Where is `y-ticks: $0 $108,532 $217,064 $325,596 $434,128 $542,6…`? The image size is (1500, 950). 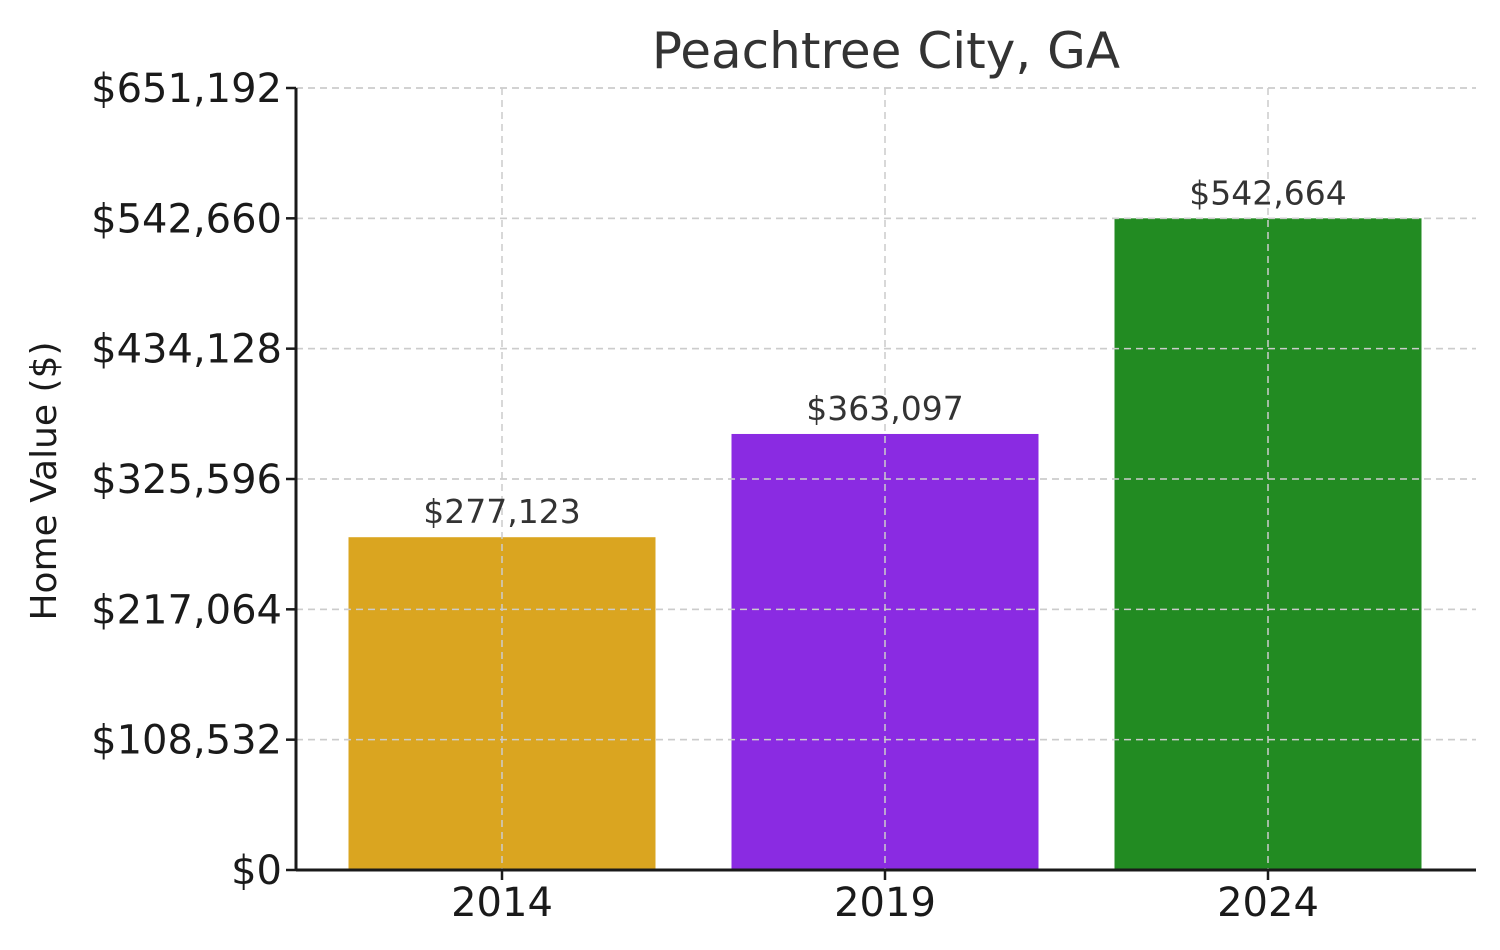
y-ticks: $0 $108,532 $217,064 $325,596 $434,128 $542,6… is located at coordinates (193, 480).